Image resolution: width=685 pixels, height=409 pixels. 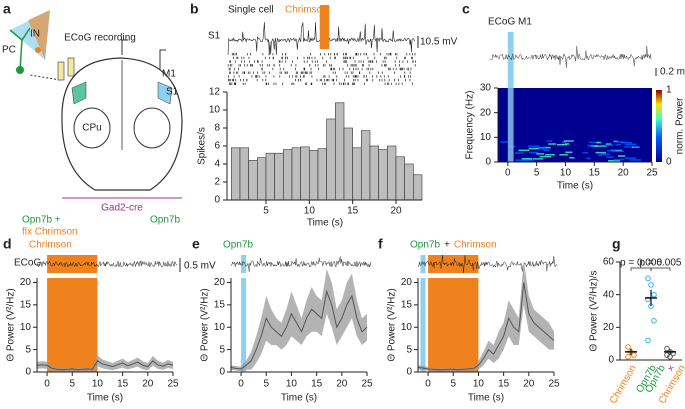 I want to click on error-band, so click(x=486, y=316).